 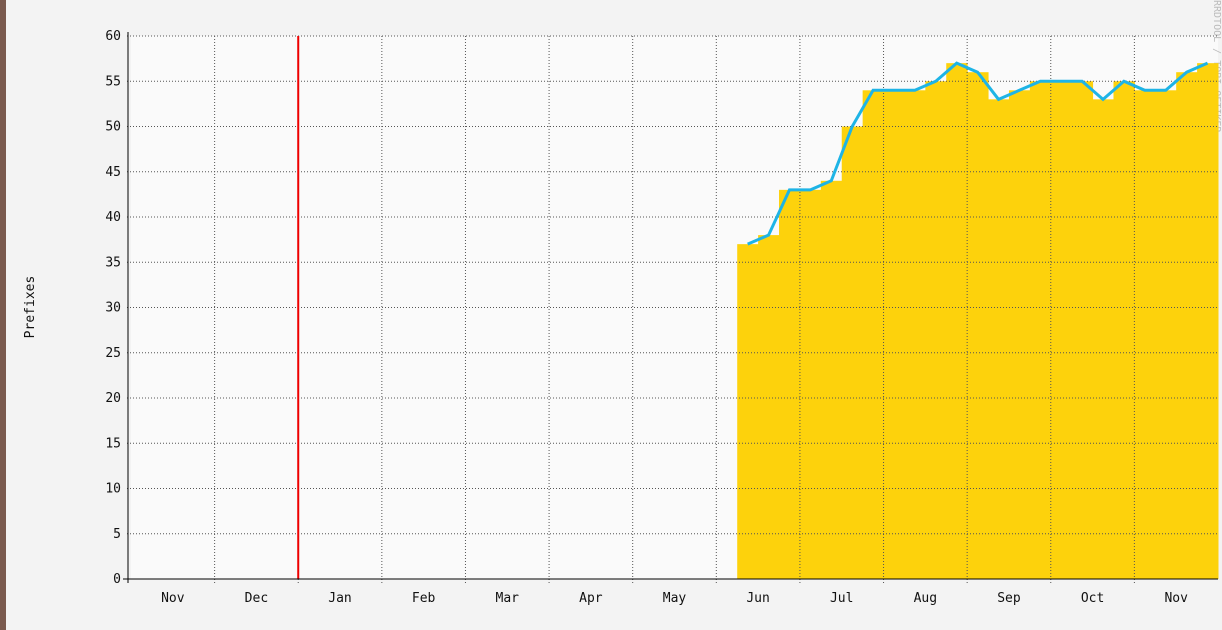 I want to click on y-tick-label: 20, so click(x=113, y=398).